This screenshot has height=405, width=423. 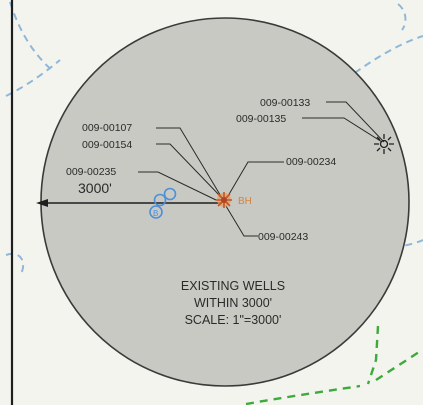 I want to click on sun-well-icon, so click(x=384, y=144).